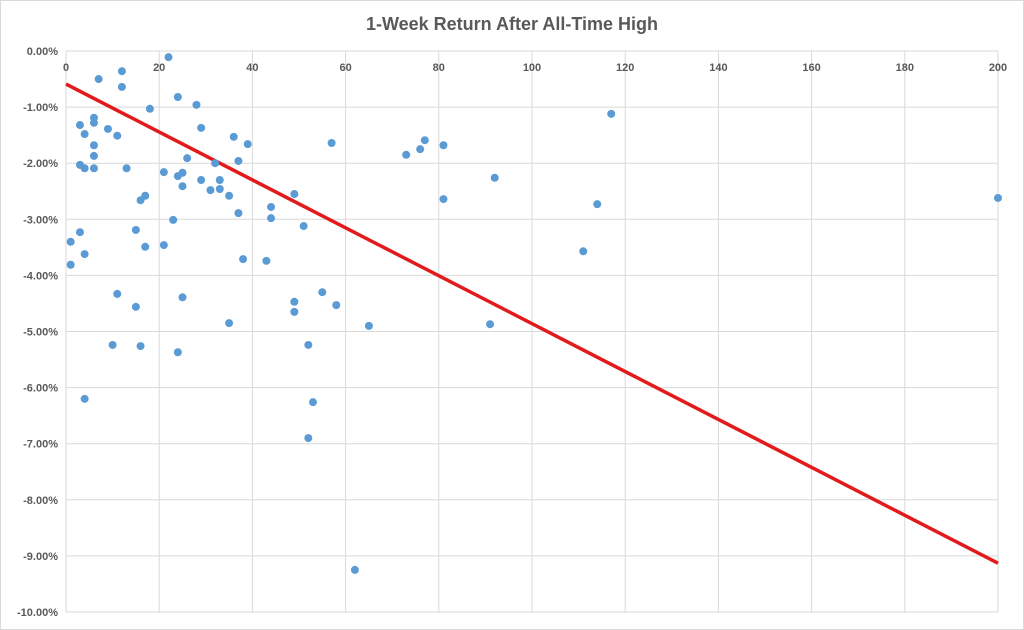 The image size is (1024, 630). What do you see at coordinates (42, 52) in the screenshot?
I see `y-tick-label: 0.00%` at bounding box center [42, 52].